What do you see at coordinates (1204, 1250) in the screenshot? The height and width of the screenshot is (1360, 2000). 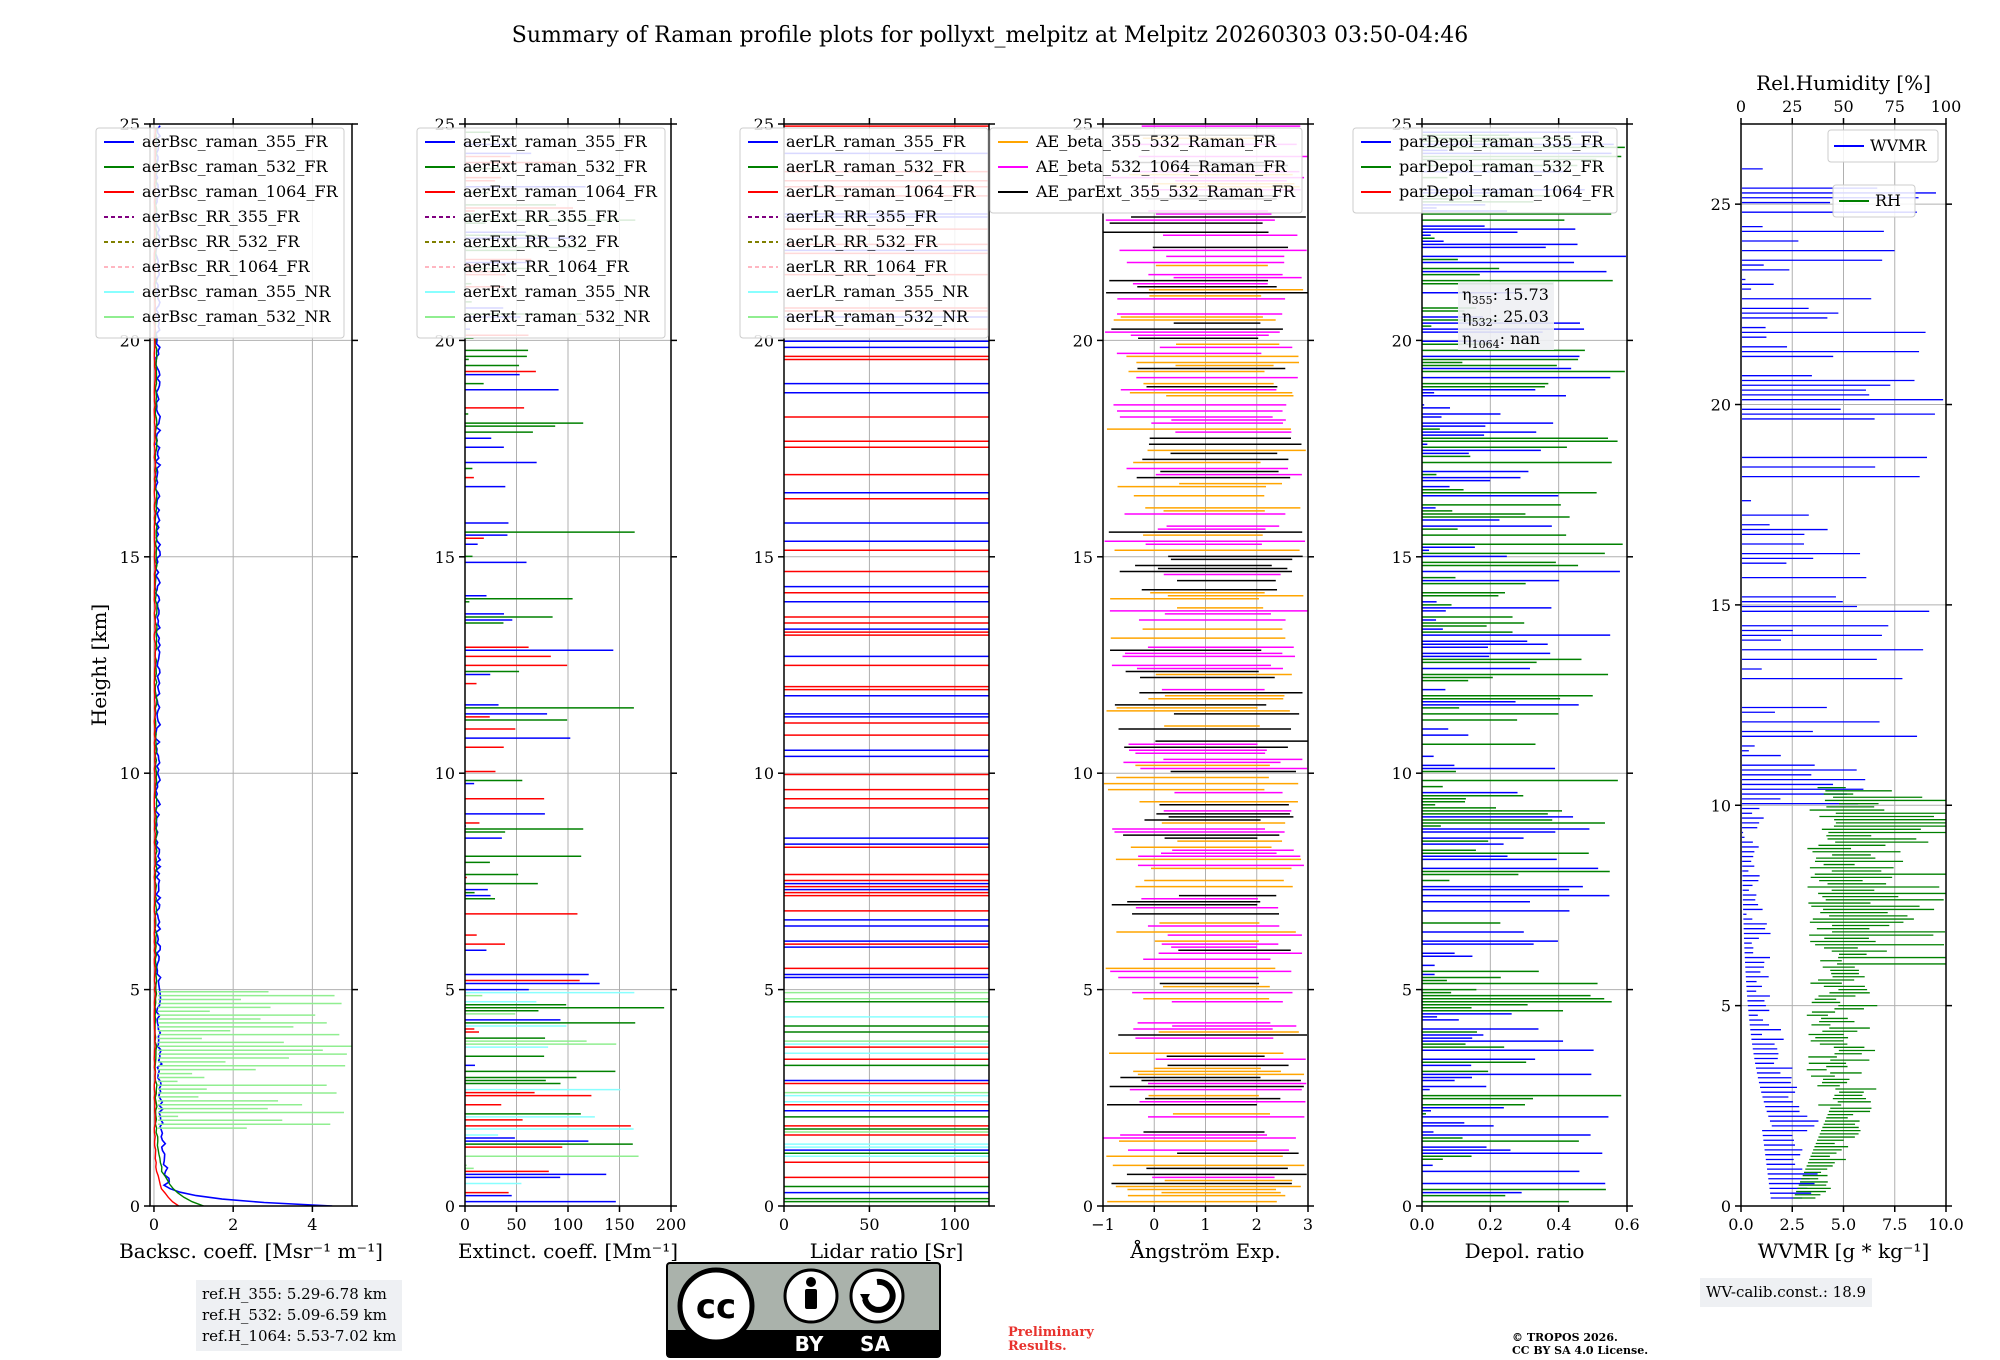 I see `x-axis-label: Ångström Exp.` at bounding box center [1204, 1250].